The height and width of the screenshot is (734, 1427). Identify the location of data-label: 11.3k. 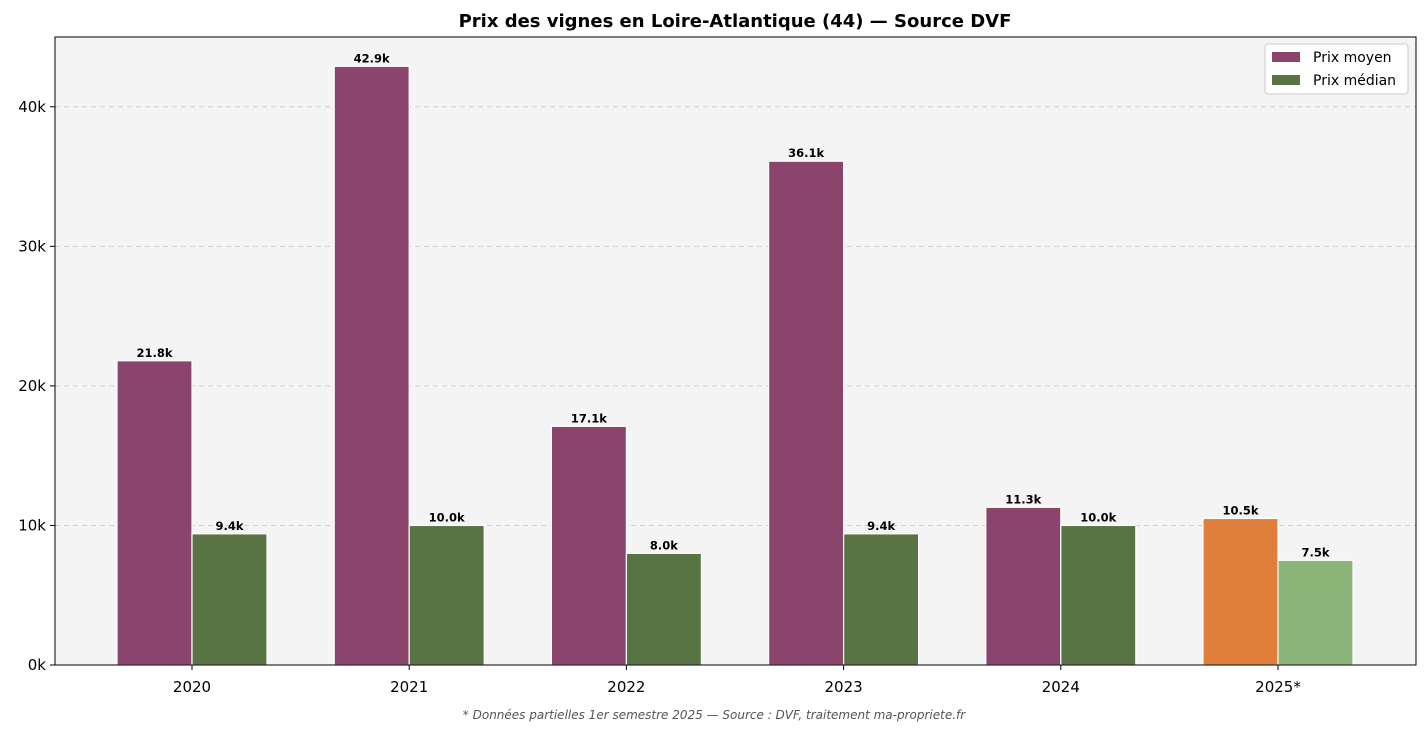
(1023, 499).